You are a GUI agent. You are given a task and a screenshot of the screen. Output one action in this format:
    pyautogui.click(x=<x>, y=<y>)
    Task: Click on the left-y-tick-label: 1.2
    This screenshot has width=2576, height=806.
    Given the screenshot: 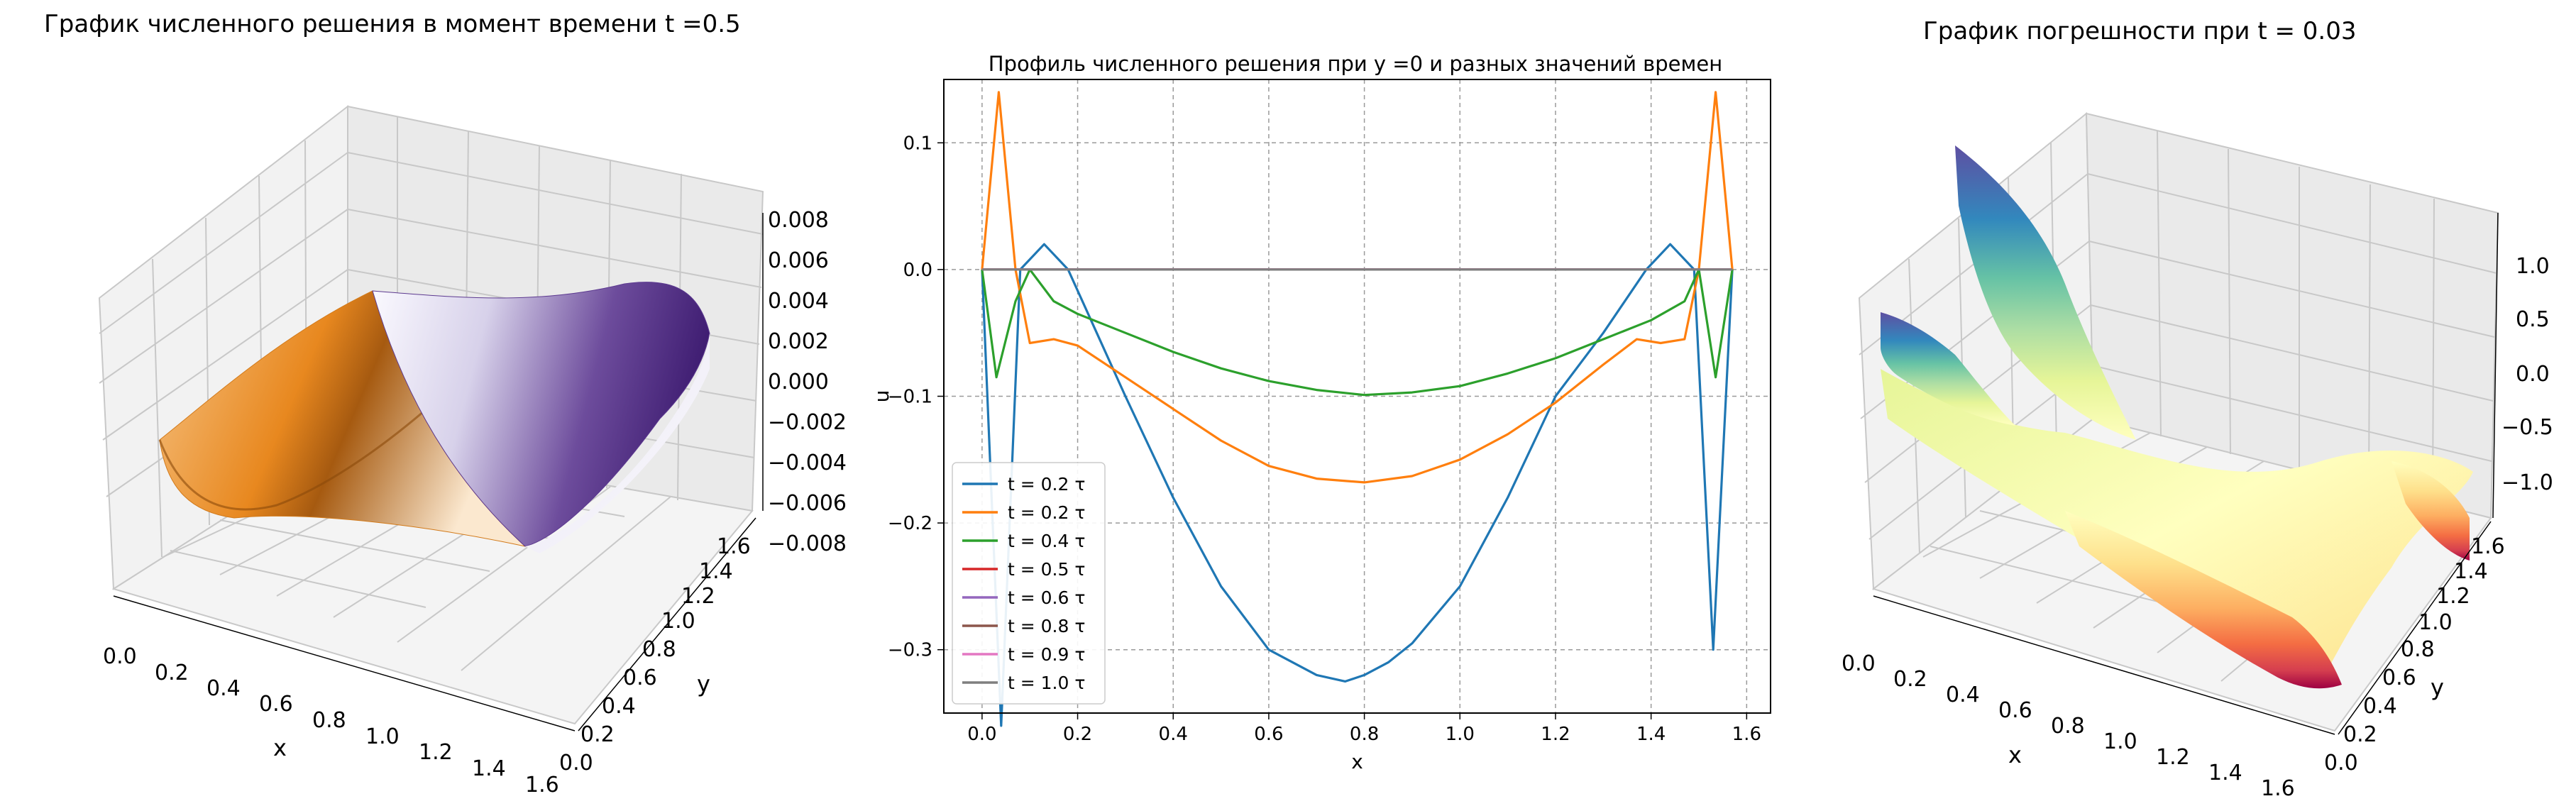 What is the action you would take?
    pyautogui.click(x=698, y=596)
    